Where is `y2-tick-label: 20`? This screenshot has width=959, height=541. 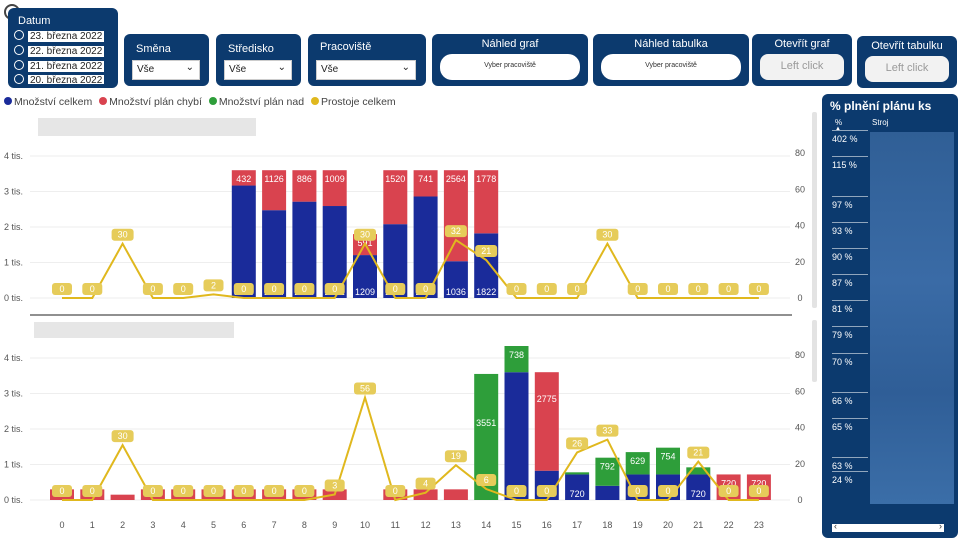 y2-tick-label: 20 is located at coordinates (800, 464).